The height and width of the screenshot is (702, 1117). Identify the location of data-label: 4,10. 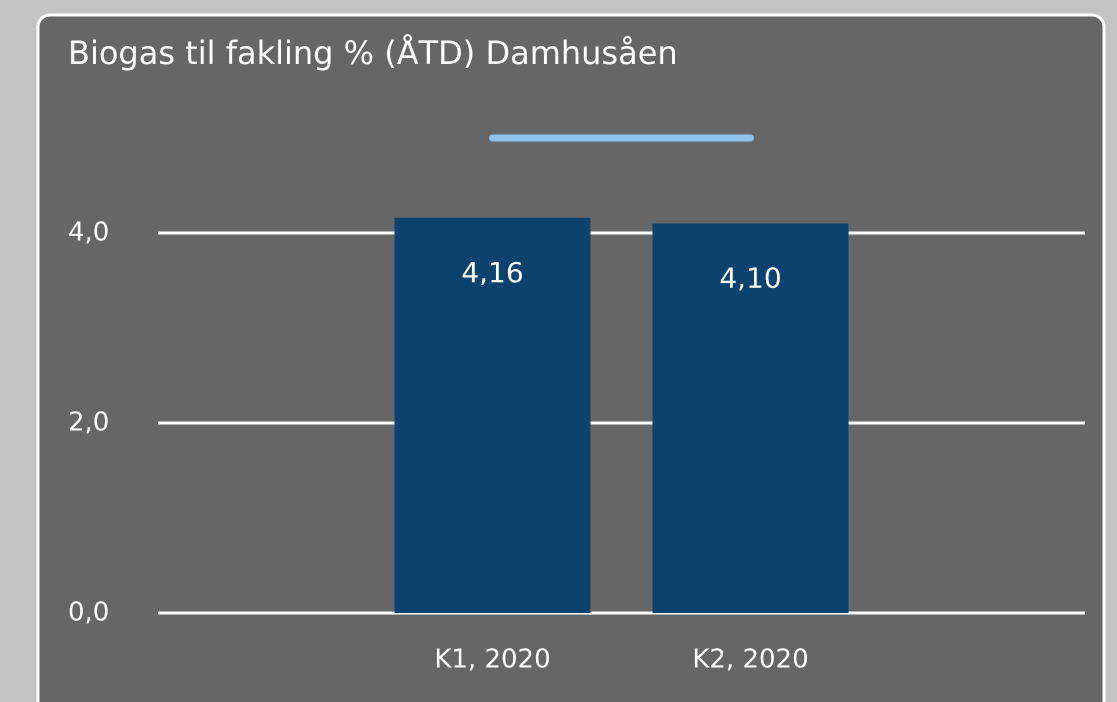
(750, 278).